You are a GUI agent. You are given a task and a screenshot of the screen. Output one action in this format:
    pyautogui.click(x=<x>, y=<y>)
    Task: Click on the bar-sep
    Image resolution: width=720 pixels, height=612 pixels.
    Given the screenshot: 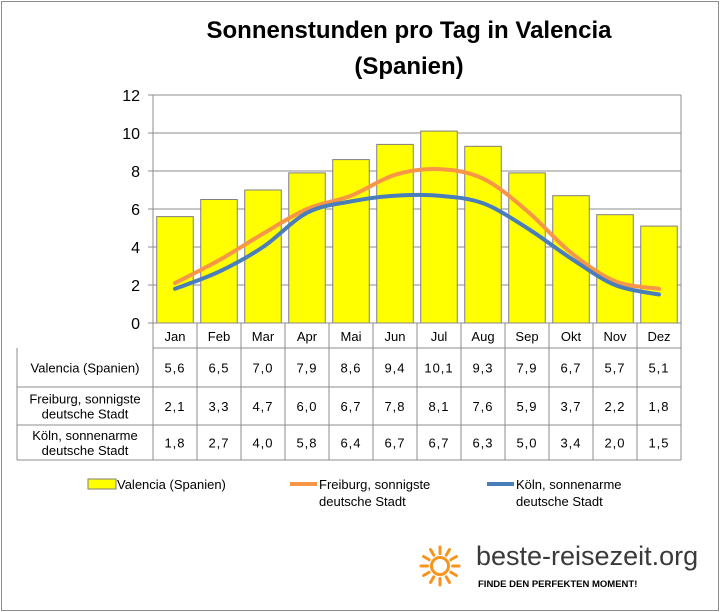 What is the action you would take?
    pyautogui.click(x=527, y=248)
    